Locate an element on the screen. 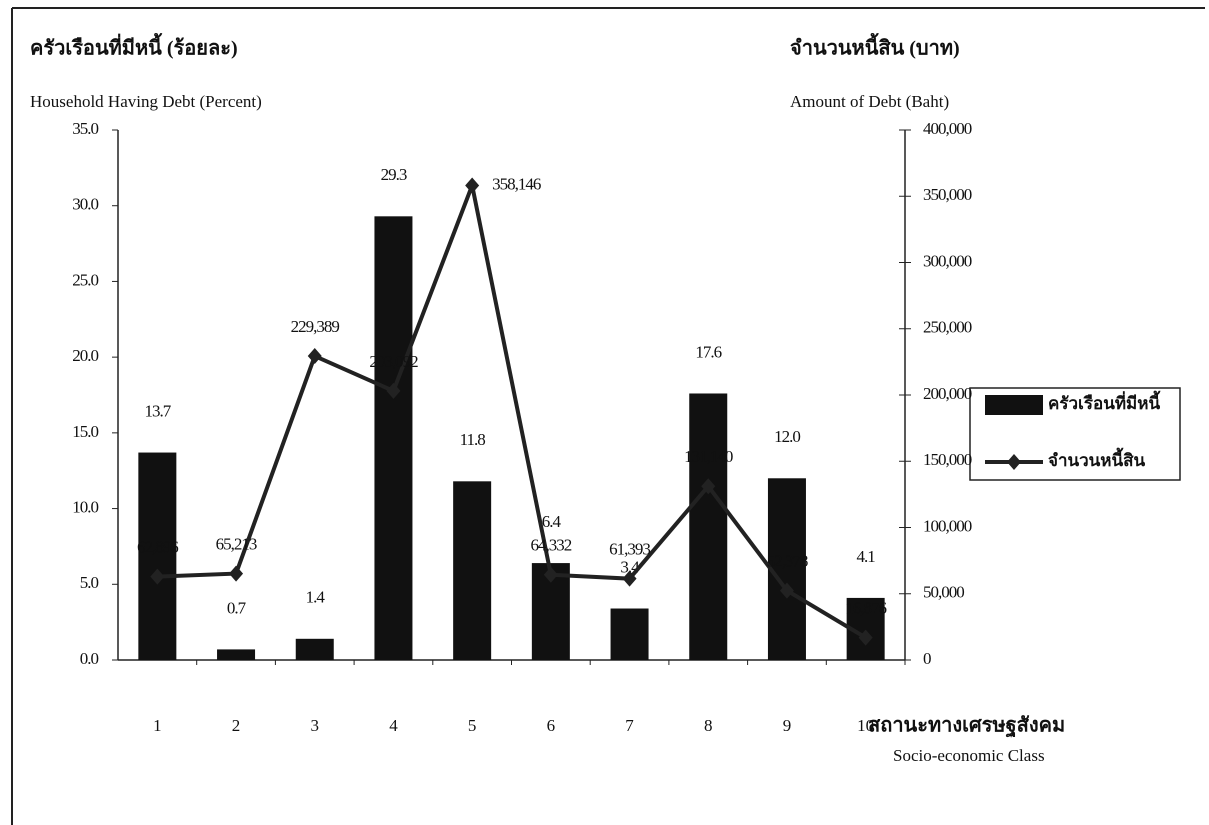  y2-axis-label: Amount of Debt (Baht) is located at coordinates (869, 101).